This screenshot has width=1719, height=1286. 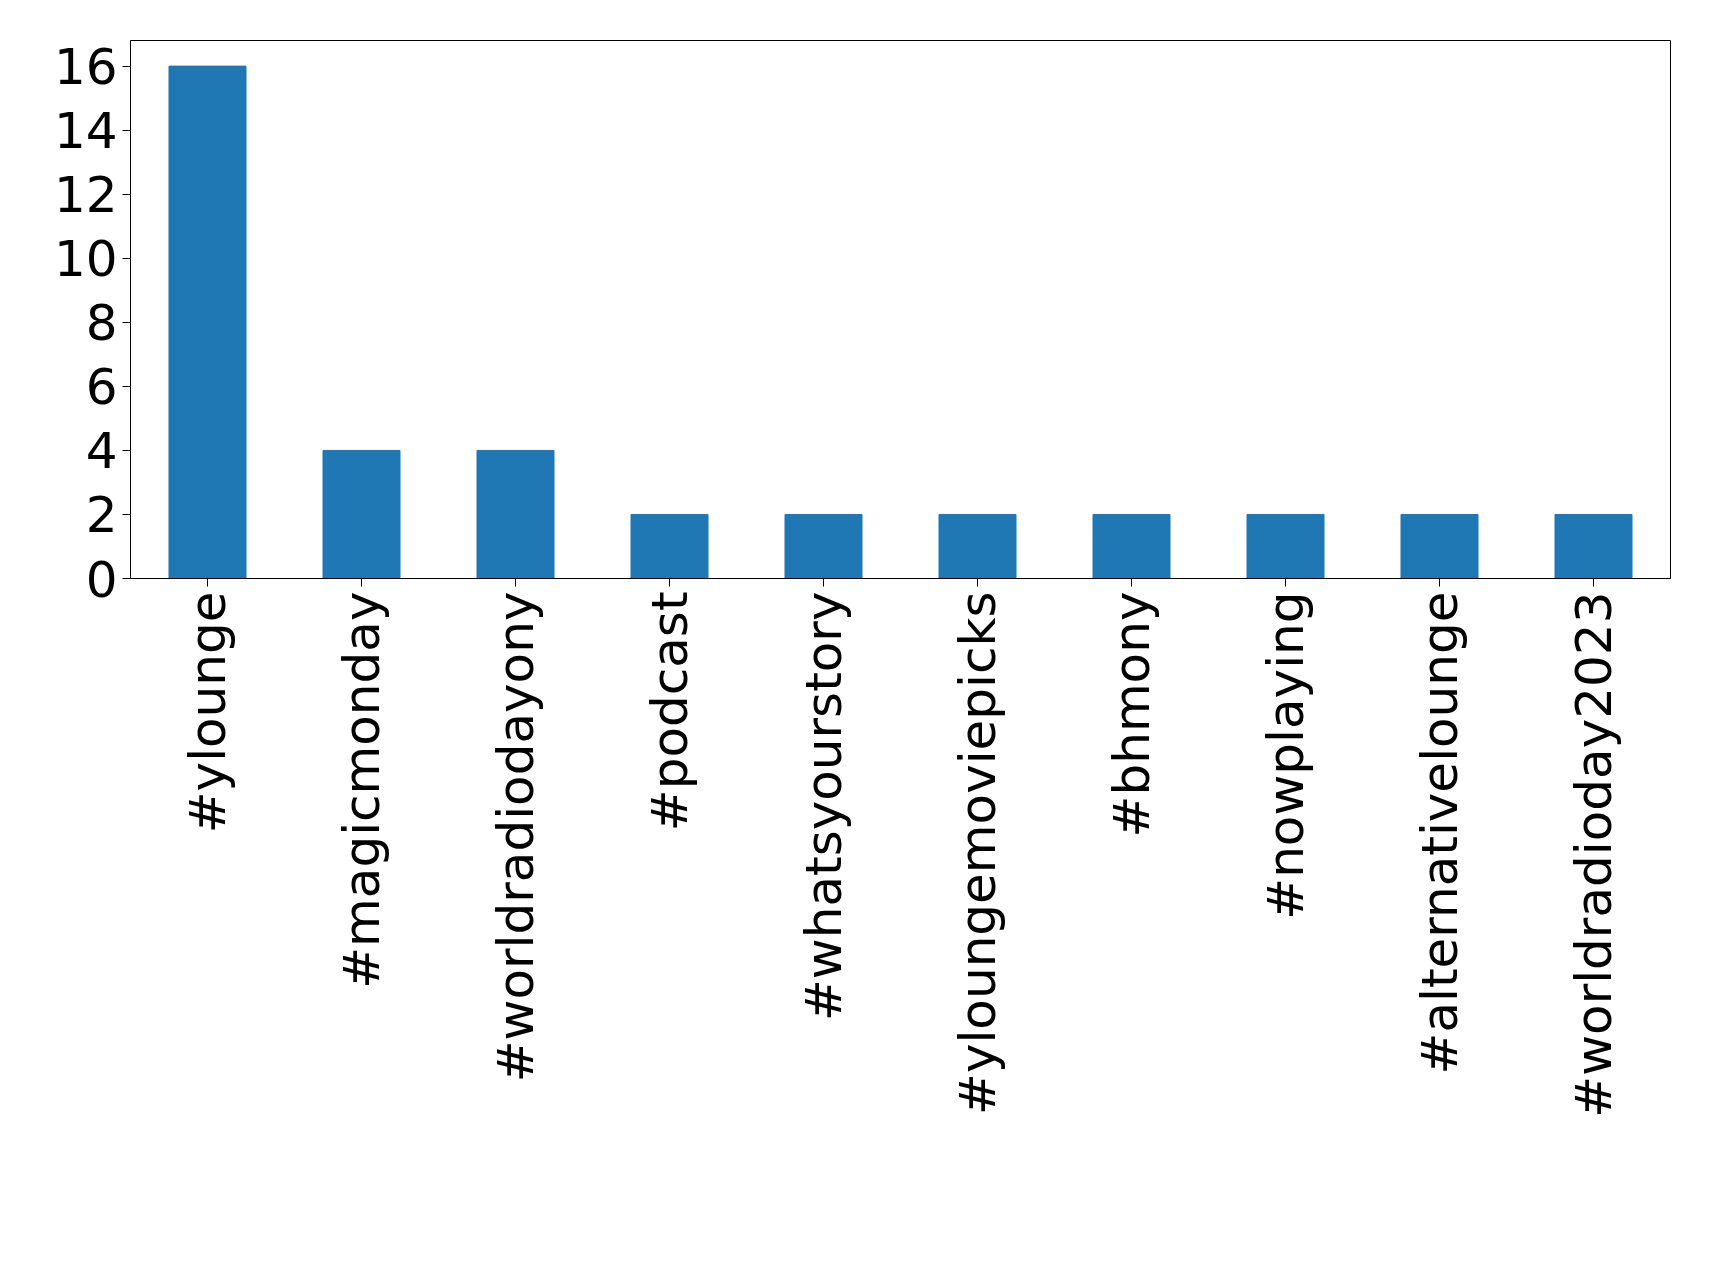 What do you see at coordinates (101, 323) in the screenshot?
I see `y-tick-label: 8` at bounding box center [101, 323].